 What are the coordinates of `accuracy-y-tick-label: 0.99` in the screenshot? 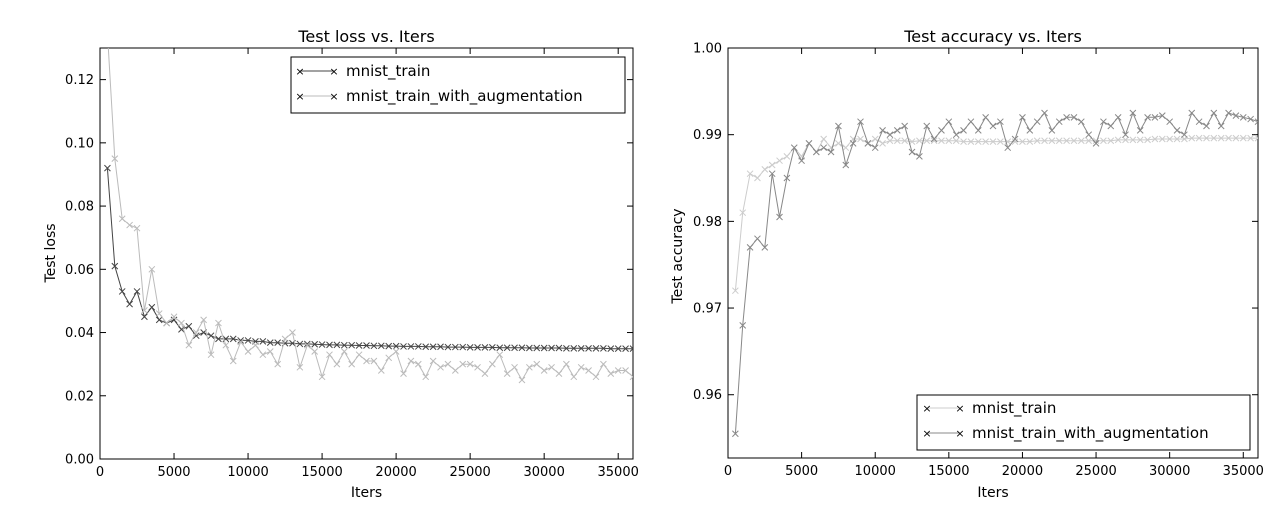 It's located at (707, 135).